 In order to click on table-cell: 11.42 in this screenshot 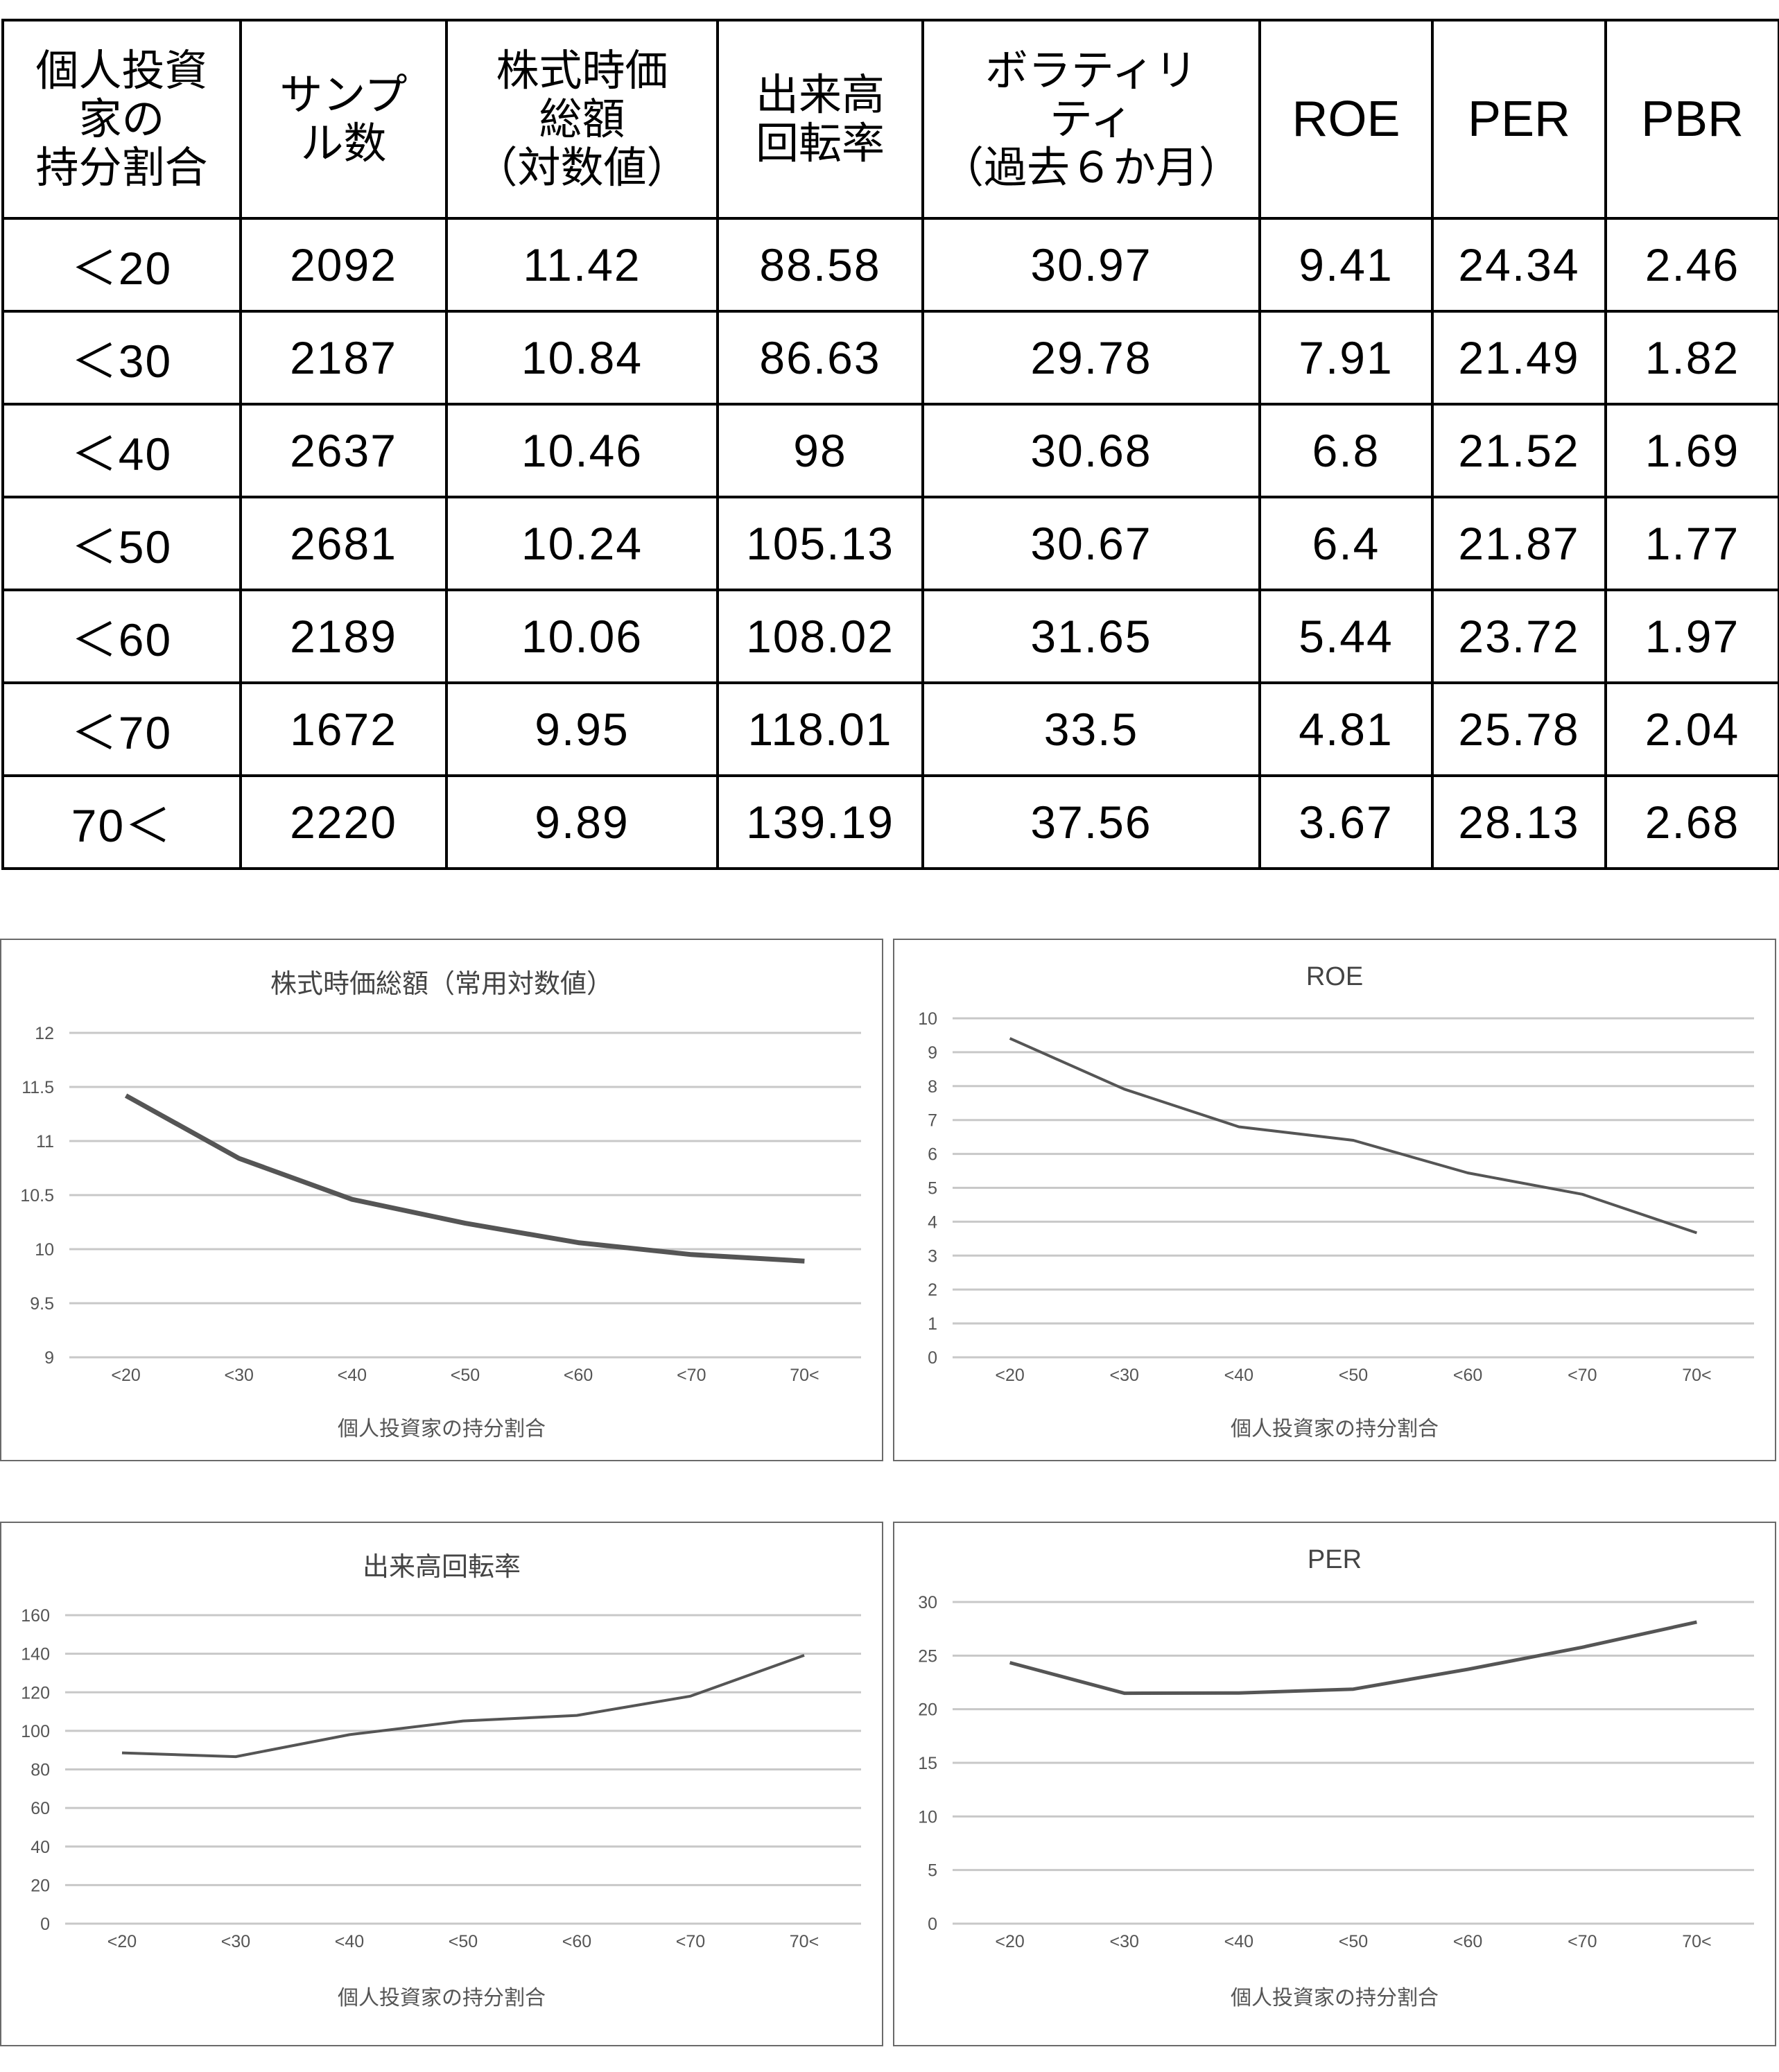, I will do `click(582, 265)`.